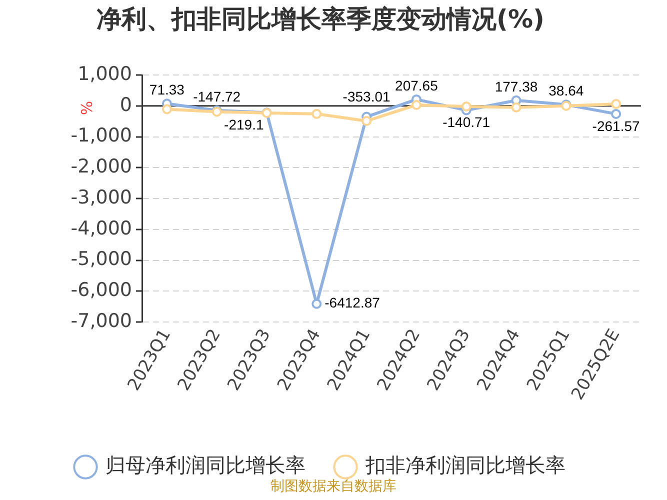 Image resolution: width=667 pixels, height=500 pixels. Describe the element at coordinates (101, 228) in the screenshot. I see `y-tick-label: -4,000` at that location.